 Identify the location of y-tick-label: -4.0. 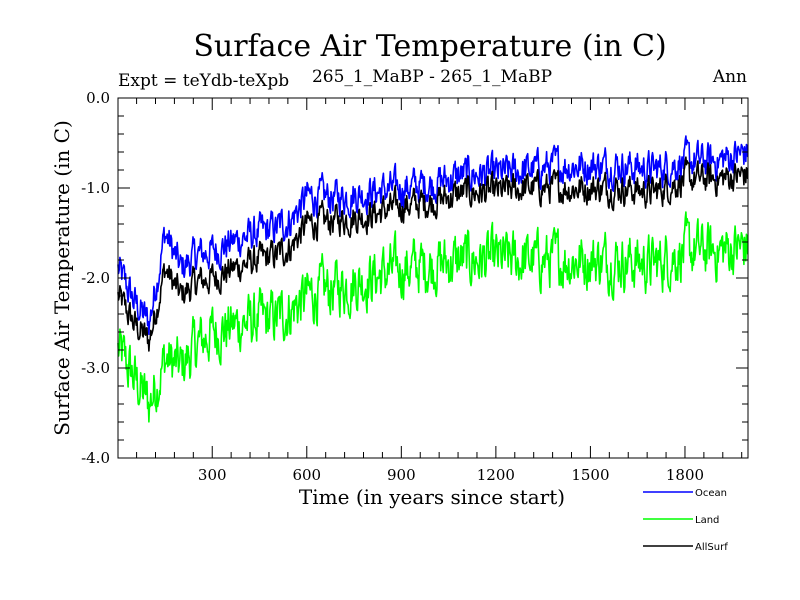
(95, 458).